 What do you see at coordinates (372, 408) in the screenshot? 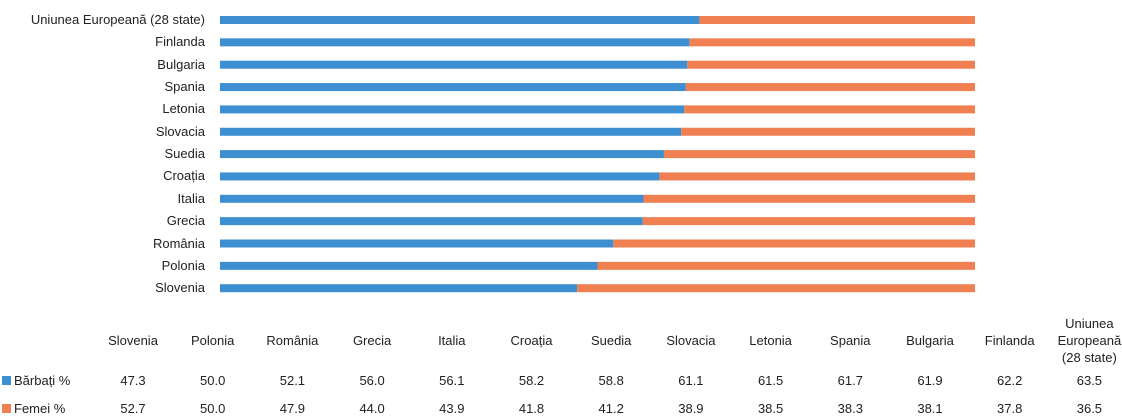
I see `table-value: 44.0` at bounding box center [372, 408].